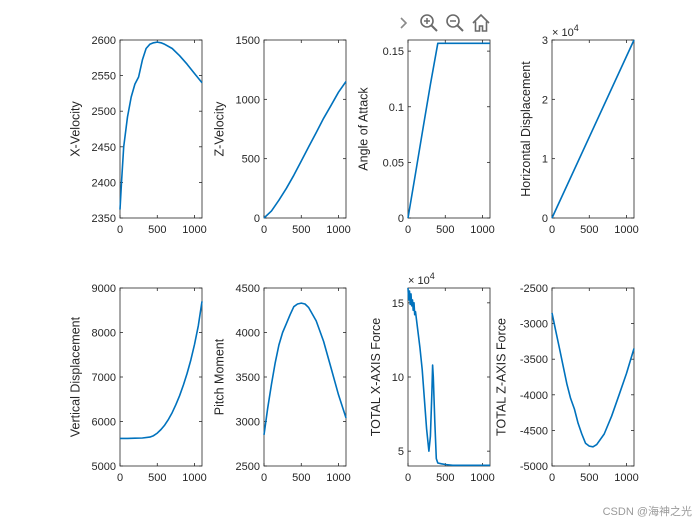 Image resolution: width=700 pixels, height=525 pixels. Describe the element at coordinates (545, 160) in the screenshot. I see `y-tick-label: 1` at that location.